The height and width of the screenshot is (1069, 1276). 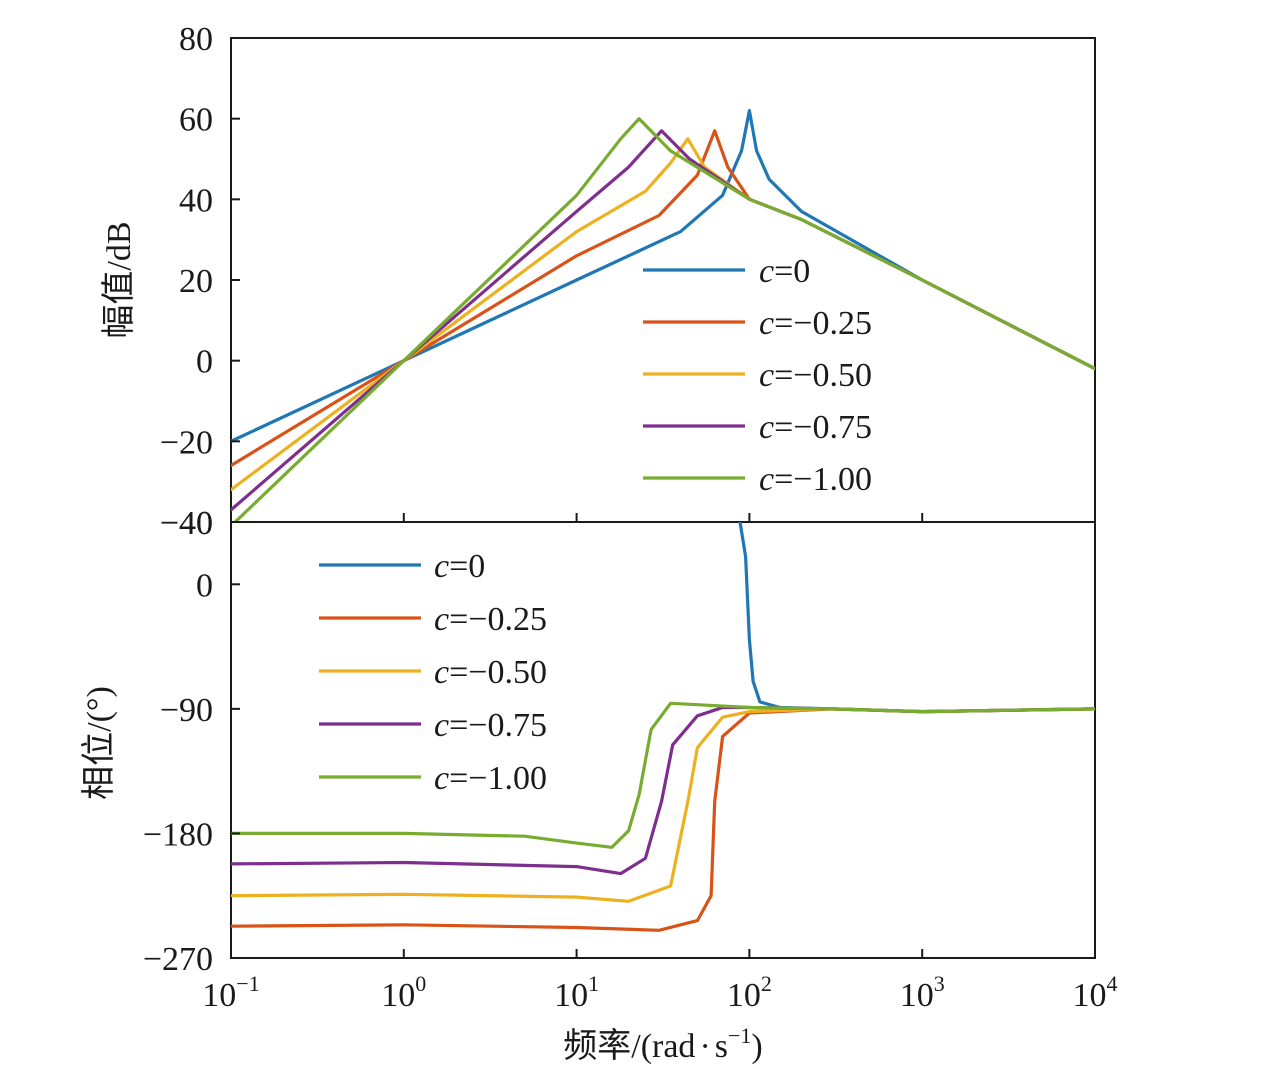 I want to click on x-tick-label-2: 10¹, so click(x=576, y=992).